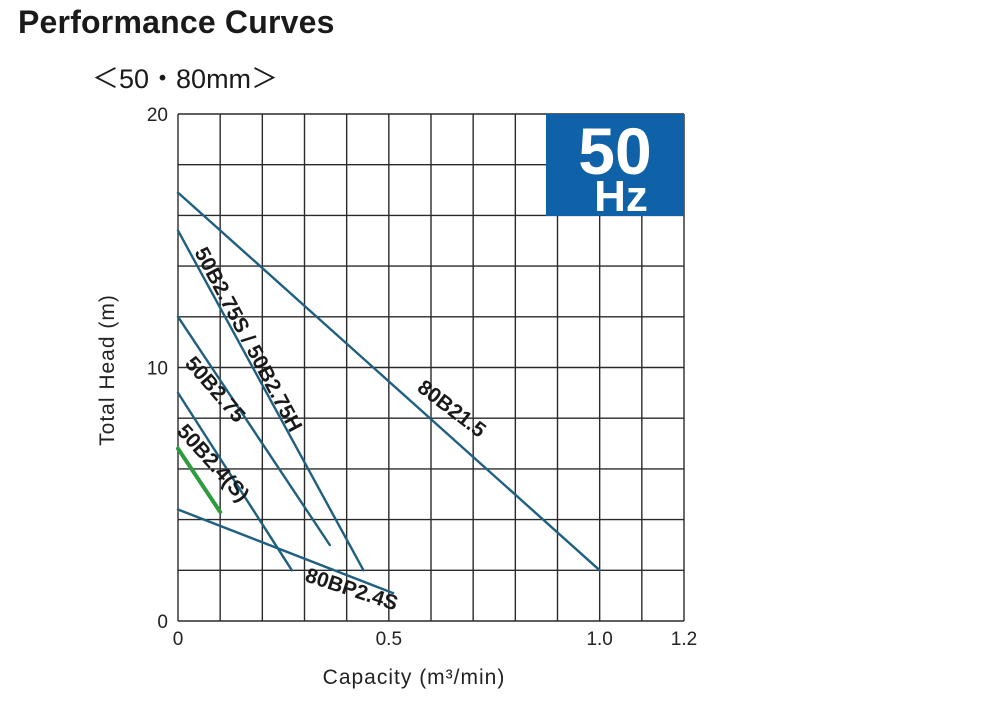  I want to click on badge-background, so click(615, 165).